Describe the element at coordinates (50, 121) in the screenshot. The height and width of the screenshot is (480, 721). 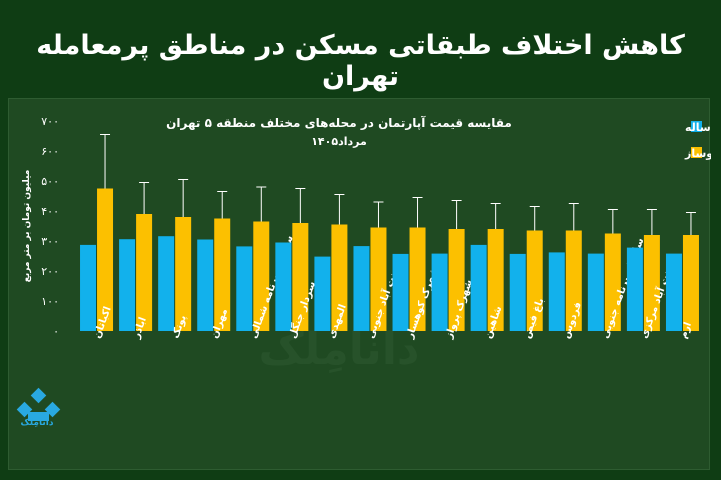
I see `y-tick-label: ۷۰۰` at that location.